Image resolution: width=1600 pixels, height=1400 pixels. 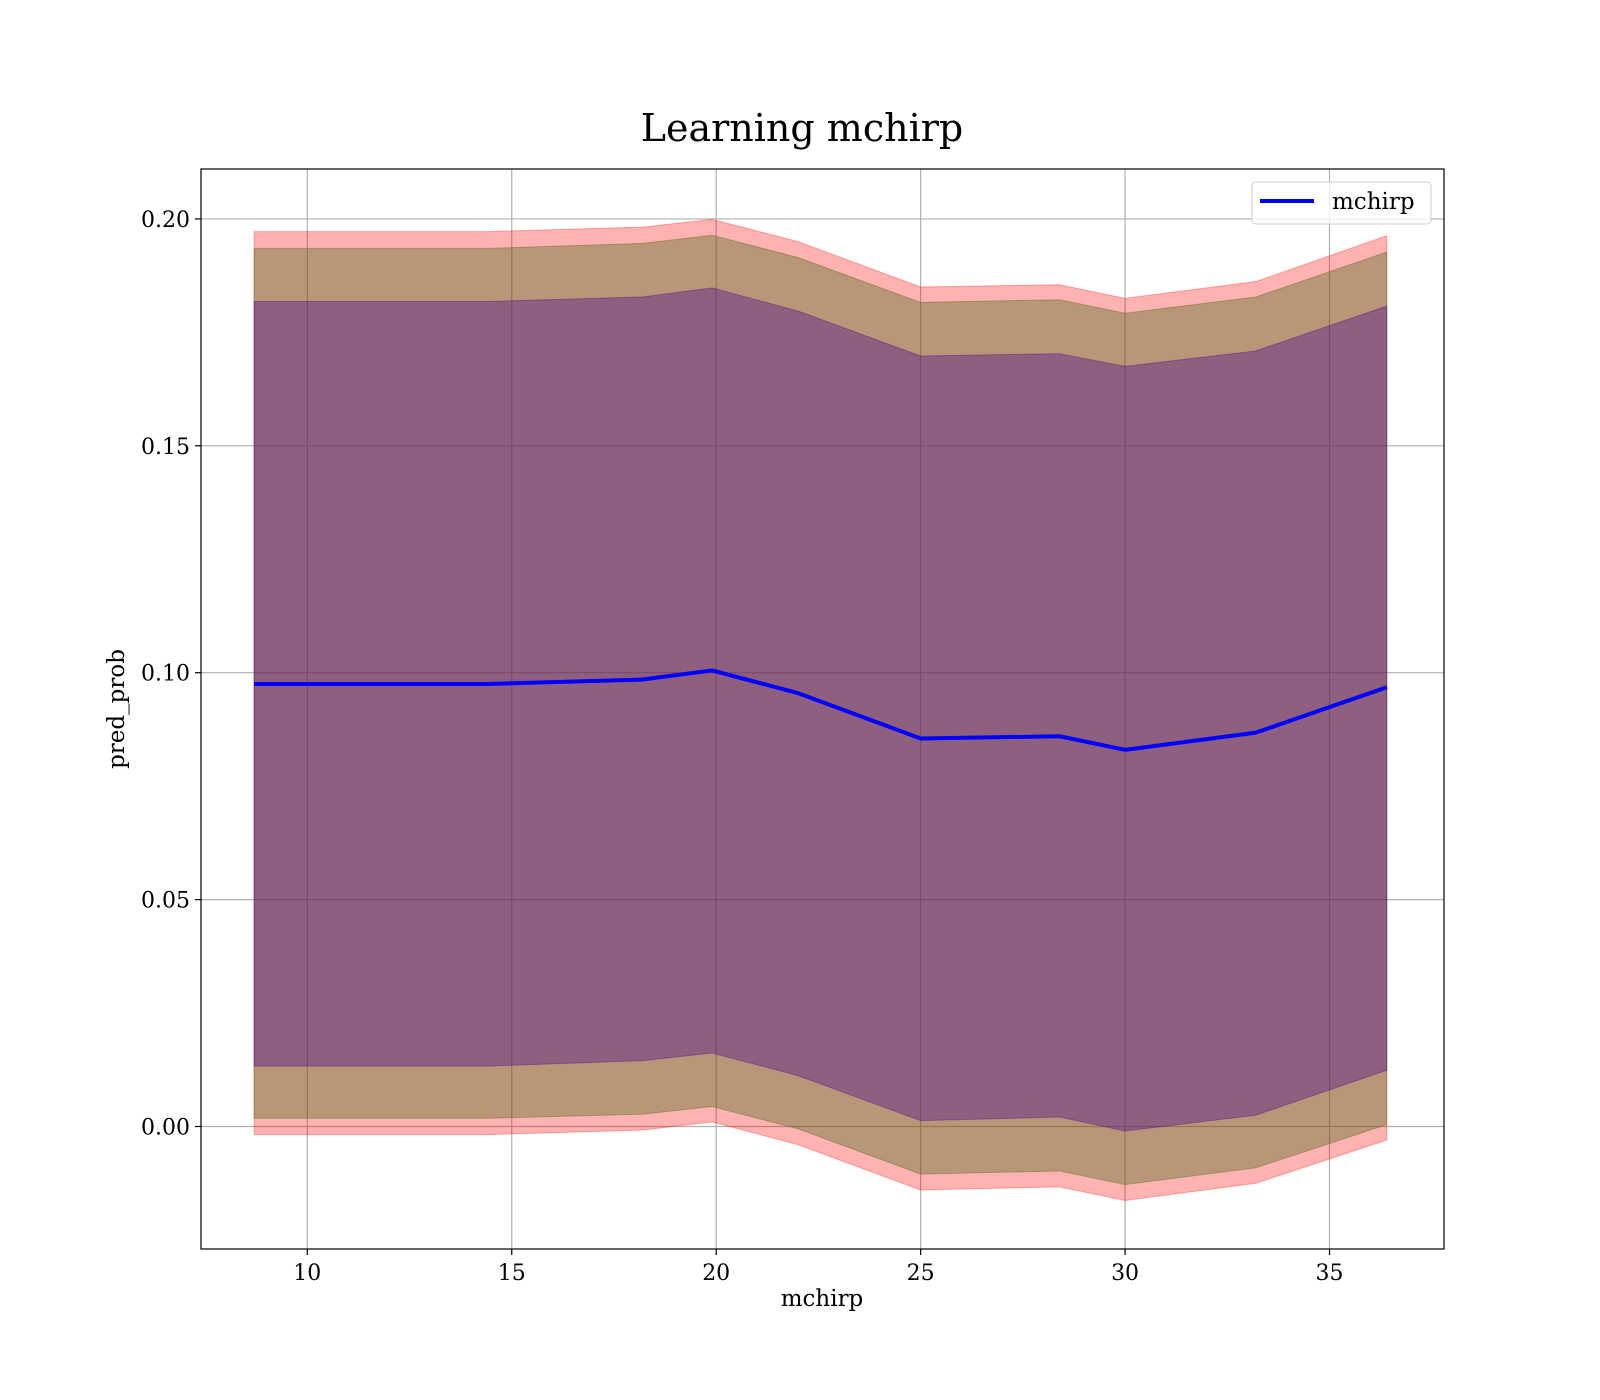 I want to click on y-tick-label-3: 0.15, so click(x=165, y=447).